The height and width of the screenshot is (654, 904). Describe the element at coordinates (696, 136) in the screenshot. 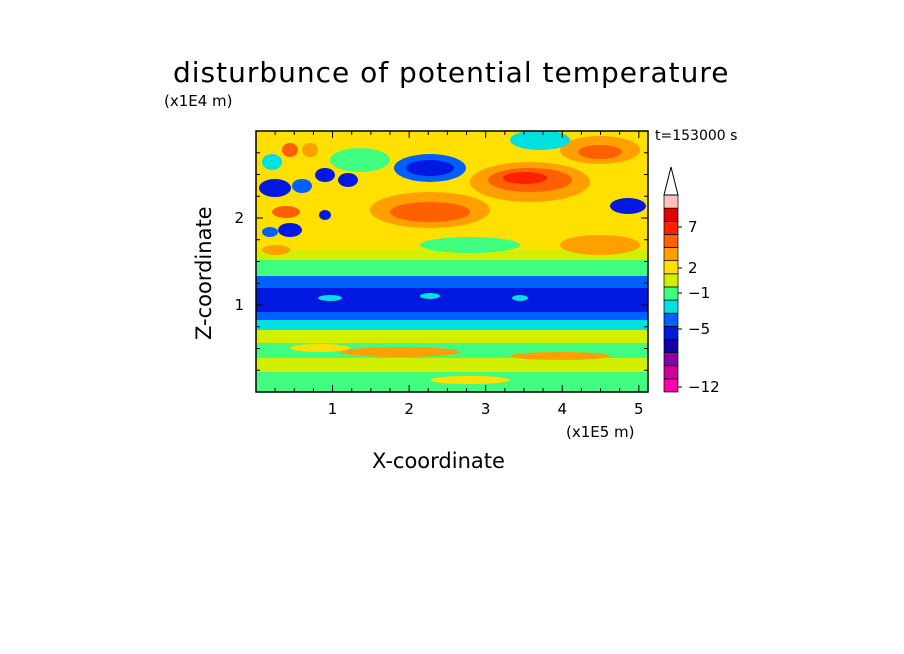

I see `time-label: t=153000 s` at that location.